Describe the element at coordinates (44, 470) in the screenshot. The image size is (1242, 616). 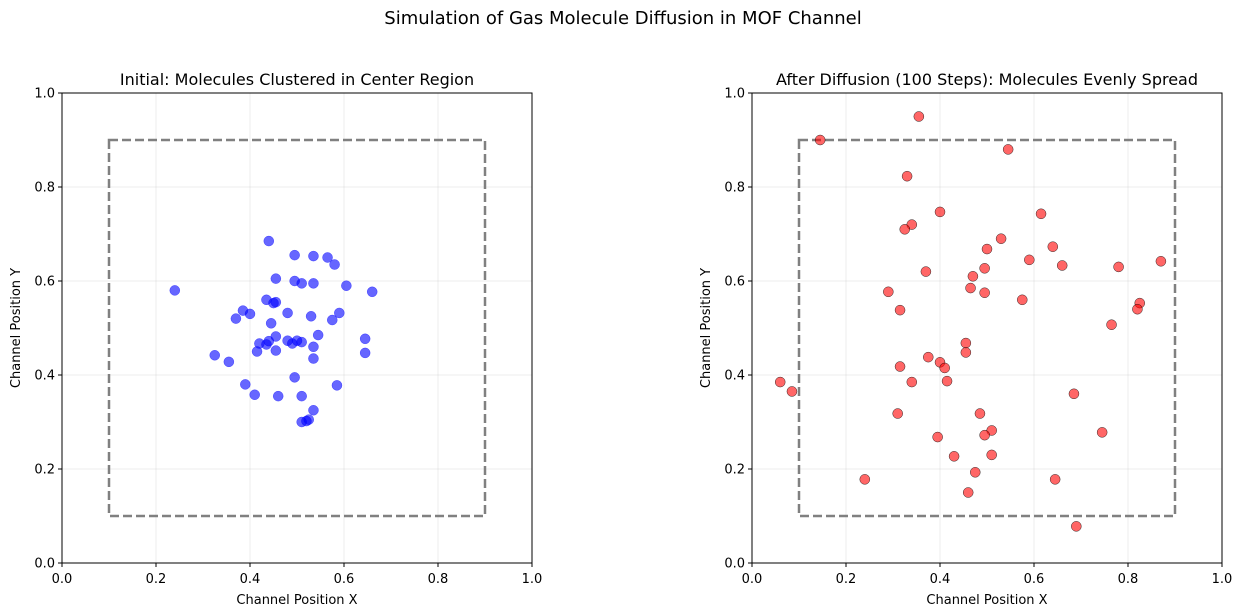
I see `y-tick-label: 0.2` at that location.